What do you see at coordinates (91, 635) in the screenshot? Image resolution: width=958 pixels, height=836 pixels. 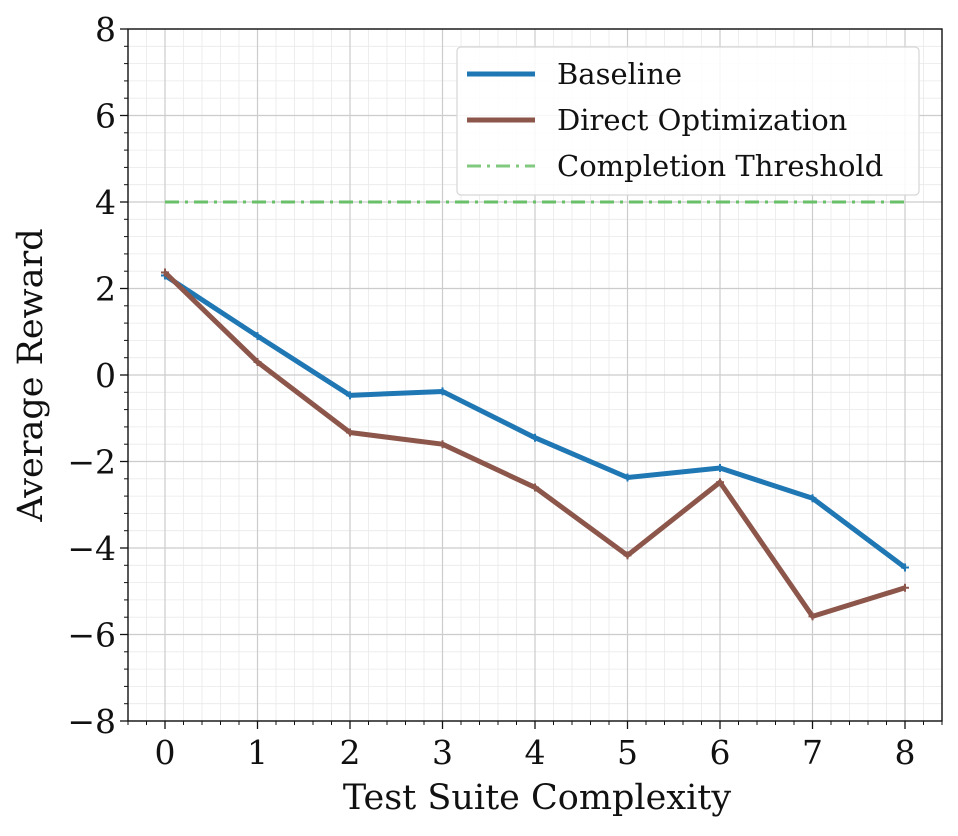 I see `y-tick-label: −6` at bounding box center [91, 635].